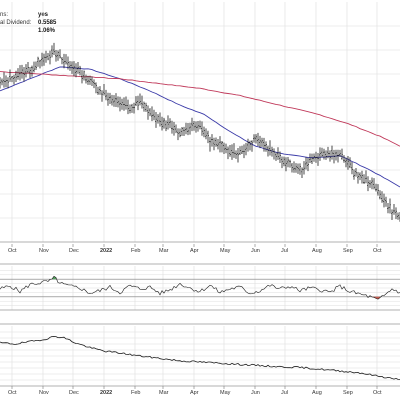 Image resolution: width=400 pixels, height=400 pixels. I want to click on price-x-axis-tick-label: Apr, so click(194, 251).